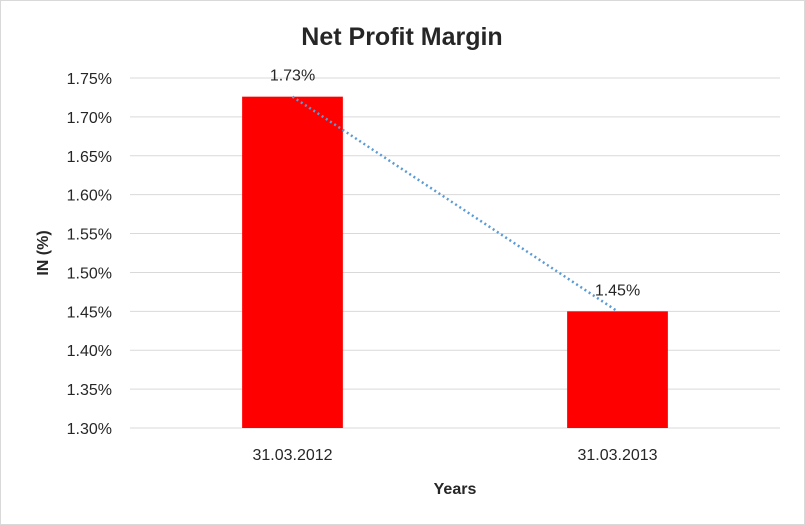 Image resolution: width=805 pixels, height=525 pixels. I want to click on y-axis-title: IN (%), so click(43, 252).